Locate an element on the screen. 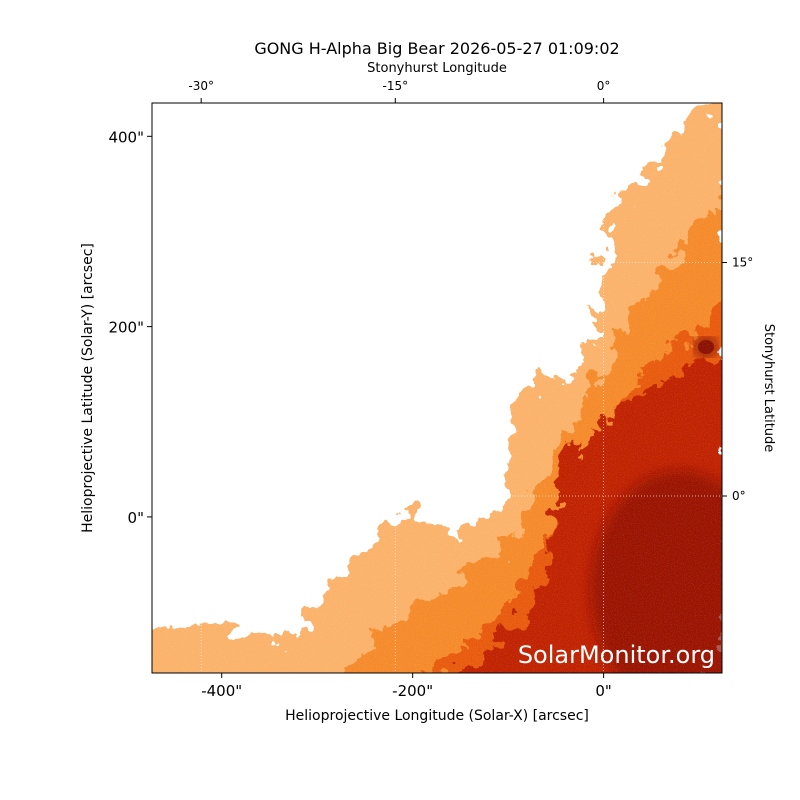 Image resolution: width=800 pixels, height=800 pixels. y2-axis-label: Stonyhurst Latitude is located at coordinates (768, 388).